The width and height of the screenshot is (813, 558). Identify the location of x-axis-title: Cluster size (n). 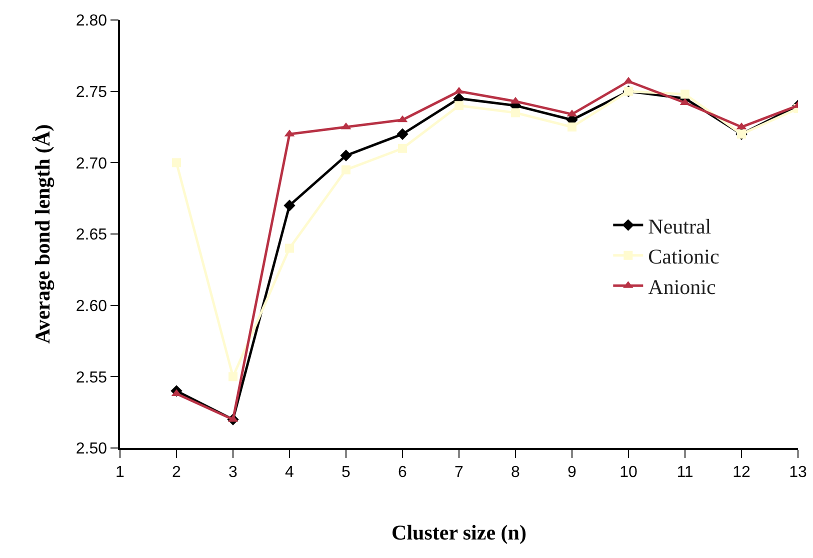
(459, 532).